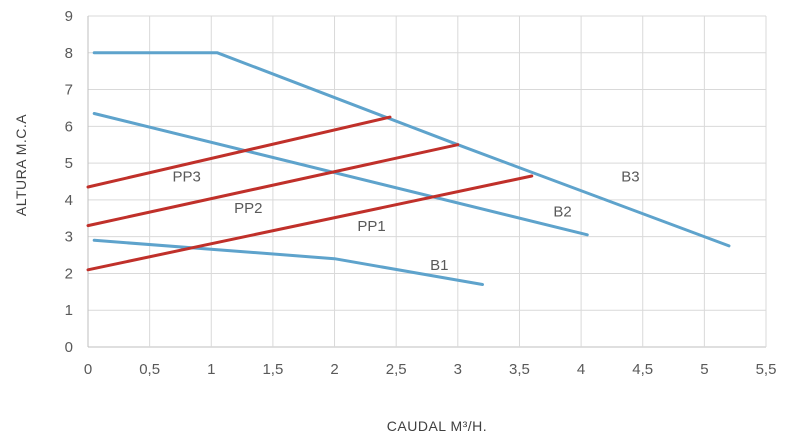 This screenshot has width=798, height=438. Describe the element at coordinates (642, 369) in the screenshot. I see `x-tick-label: 4,5` at that location.